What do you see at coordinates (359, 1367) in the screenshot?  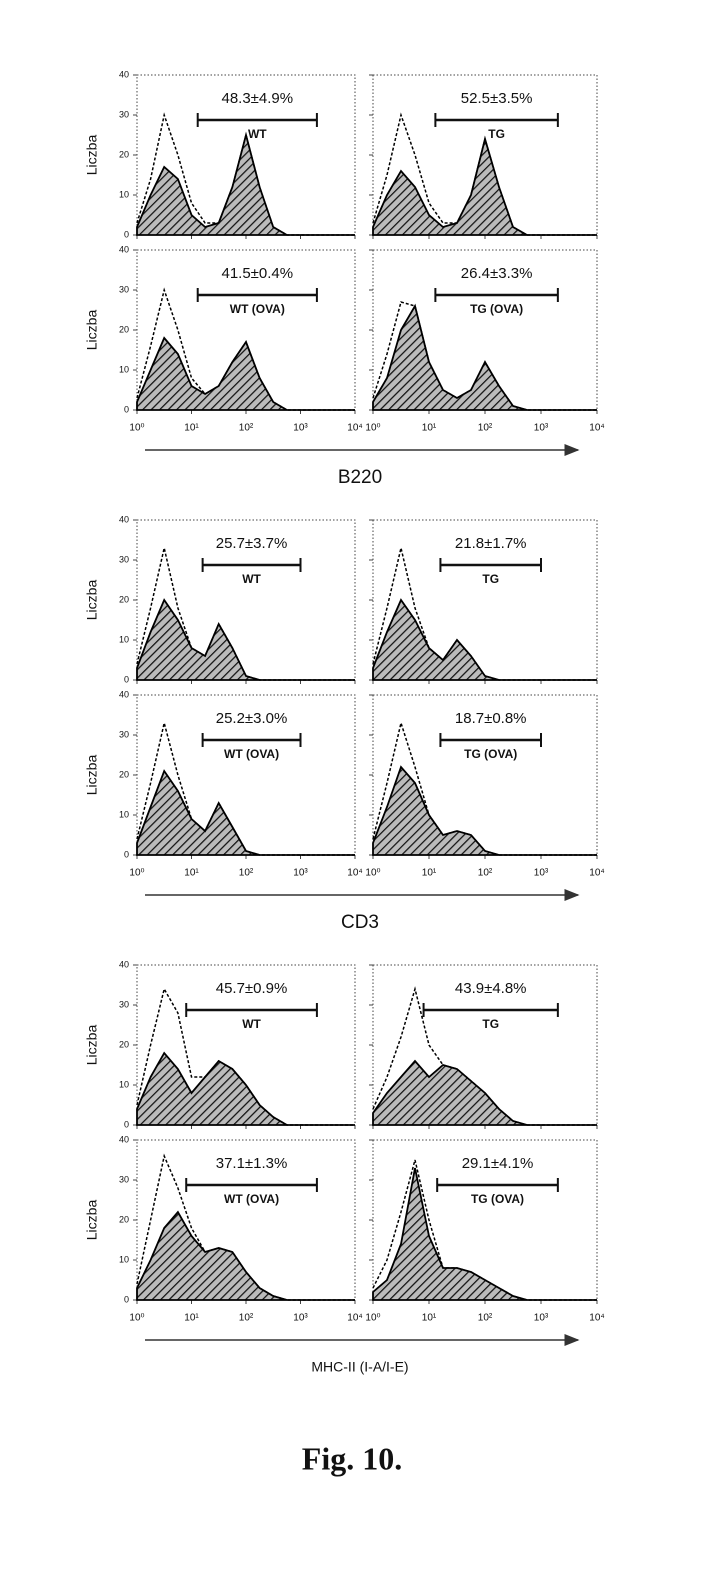 I see `x-axis-label: MHC-II (I-A/I-E)` at bounding box center [359, 1367].